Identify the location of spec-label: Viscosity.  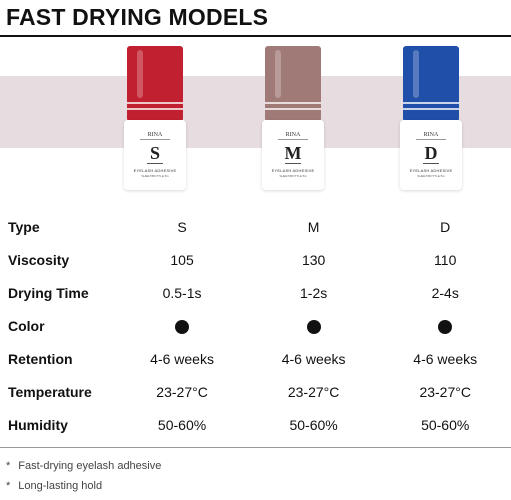
(39, 259).